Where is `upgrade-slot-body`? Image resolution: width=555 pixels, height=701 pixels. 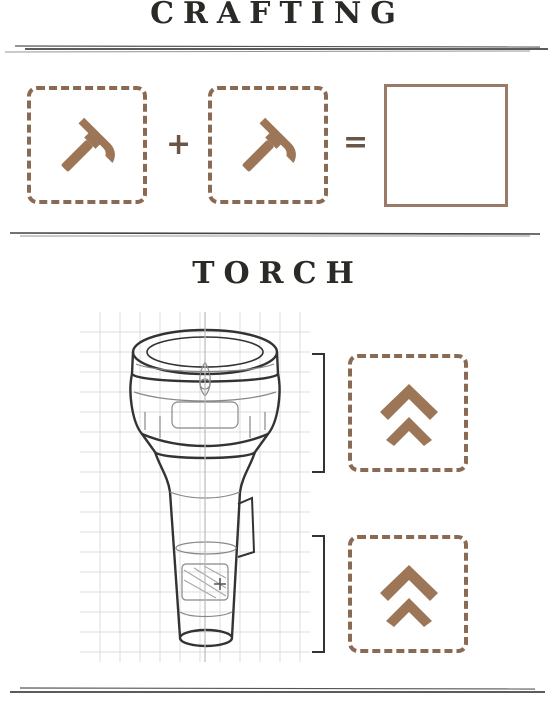 upgrade-slot-body is located at coordinates (408, 594).